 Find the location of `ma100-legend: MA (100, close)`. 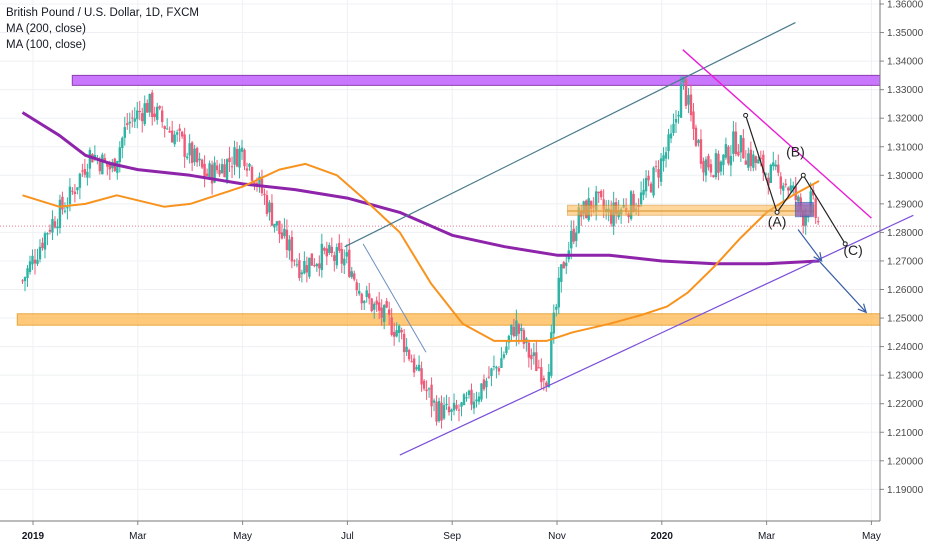

ma100-legend: MA (100, close) is located at coordinates (46, 45).